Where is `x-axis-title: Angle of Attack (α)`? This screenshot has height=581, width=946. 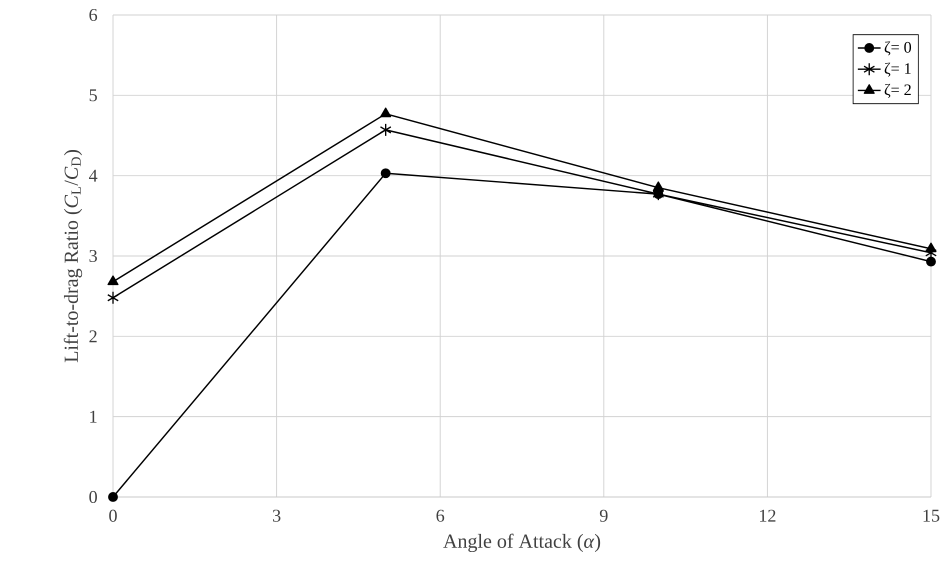
x-axis-title: Angle of Attack (α) is located at coordinates (521, 543).